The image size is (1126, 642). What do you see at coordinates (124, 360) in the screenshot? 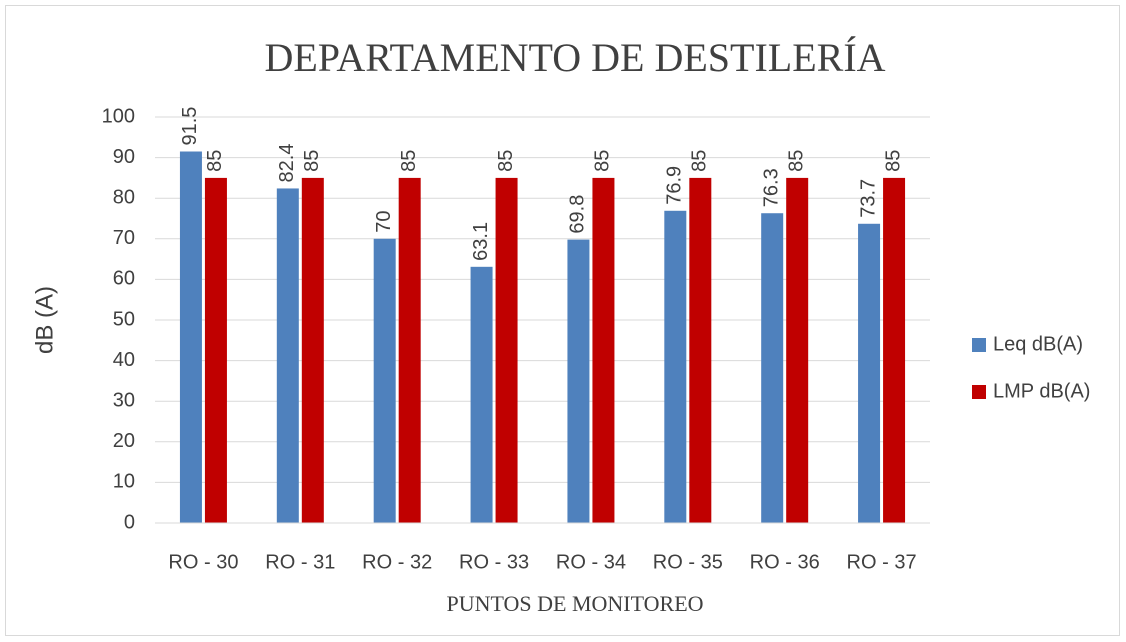
I see `y-tick-label: 40` at bounding box center [124, 360].